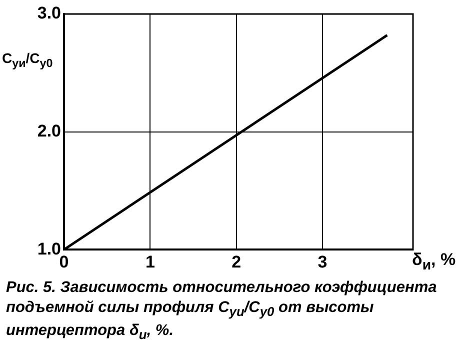 The image size is (468, 358). Describe the element at coordinates (434, 262) in the screenshot. I see `x-axis-title: δ$_{и}$, %` at that location.